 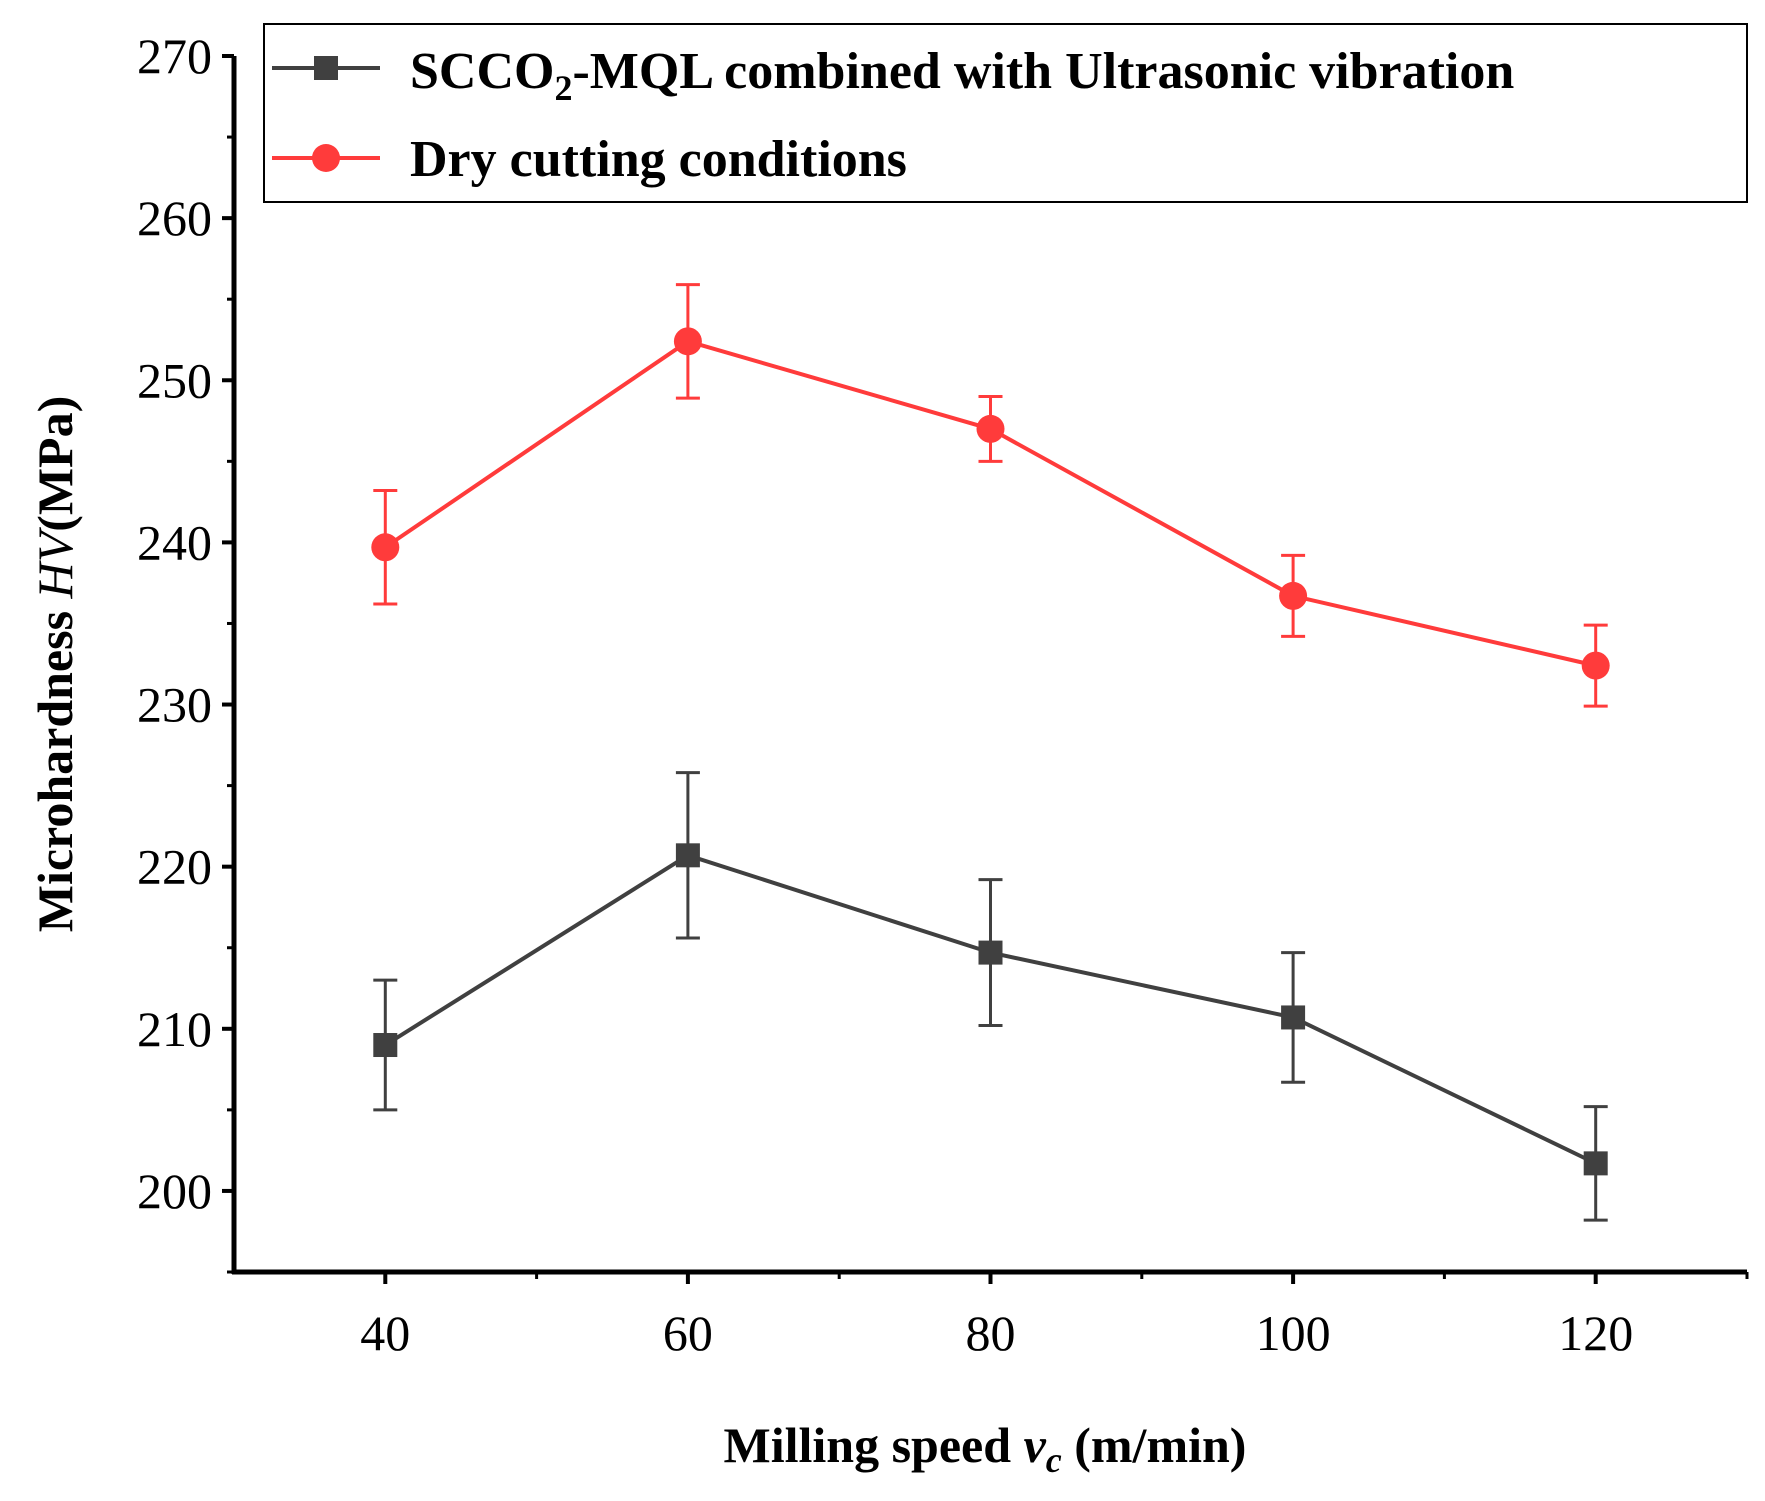 I want to click on legend-label-series-2: Dry cutting conditions, so click(x=658, y=159).